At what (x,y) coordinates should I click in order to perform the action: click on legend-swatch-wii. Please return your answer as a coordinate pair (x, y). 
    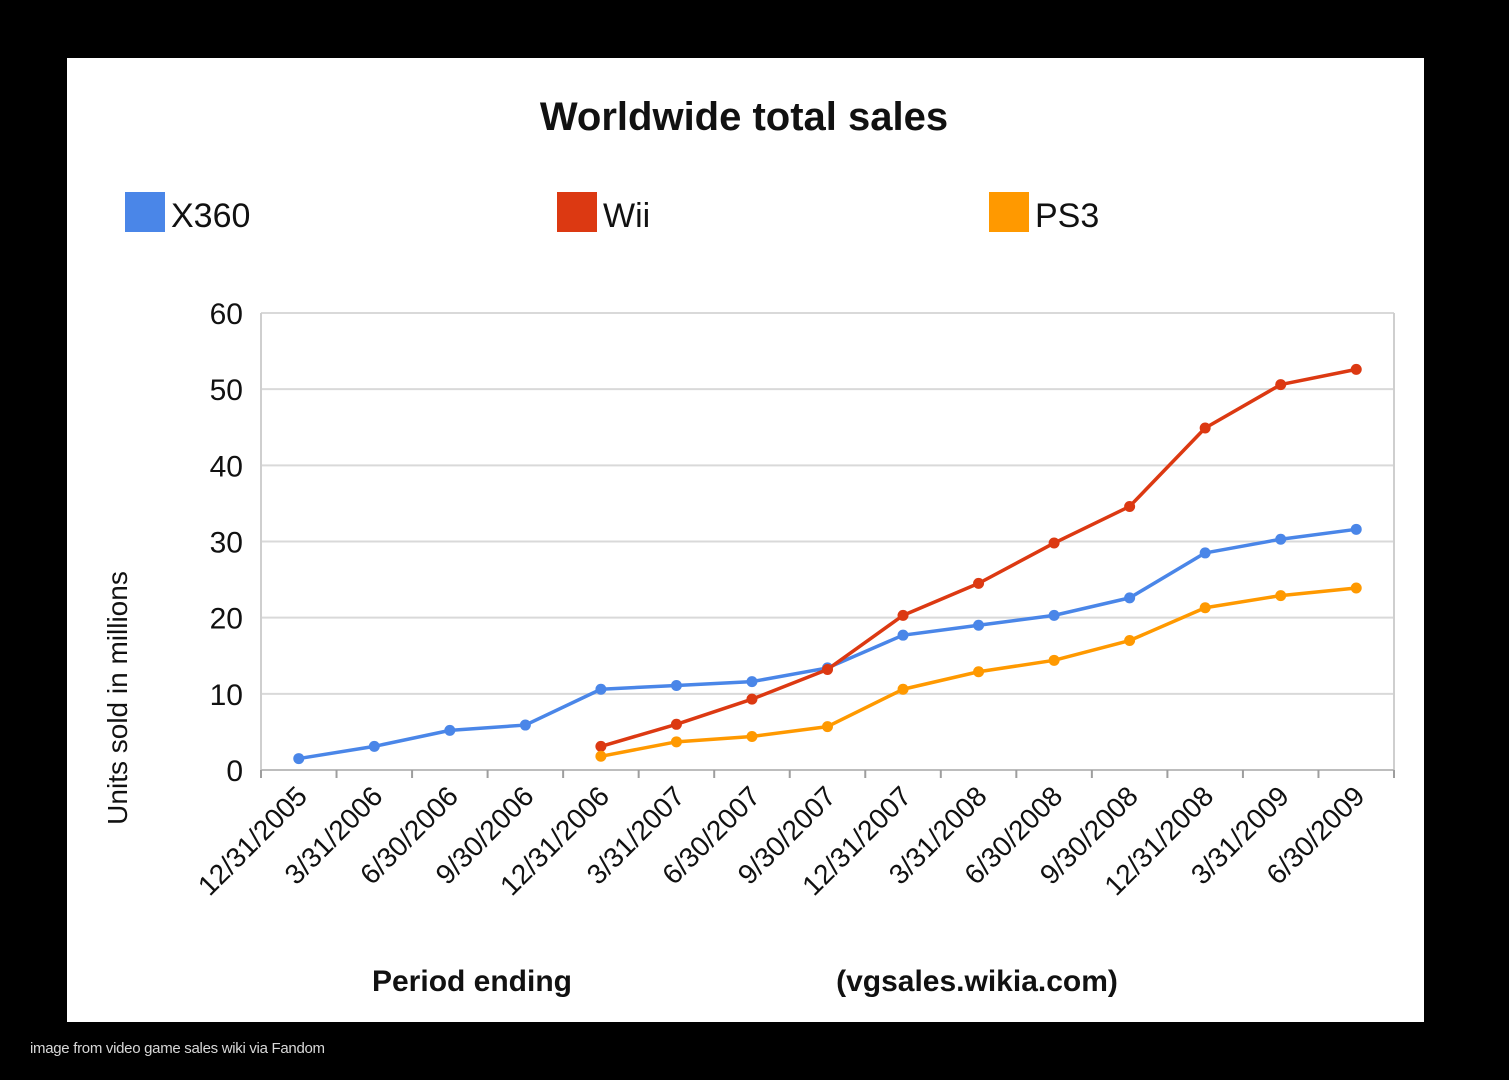
    Looking at the image, I should click on (577, 212).